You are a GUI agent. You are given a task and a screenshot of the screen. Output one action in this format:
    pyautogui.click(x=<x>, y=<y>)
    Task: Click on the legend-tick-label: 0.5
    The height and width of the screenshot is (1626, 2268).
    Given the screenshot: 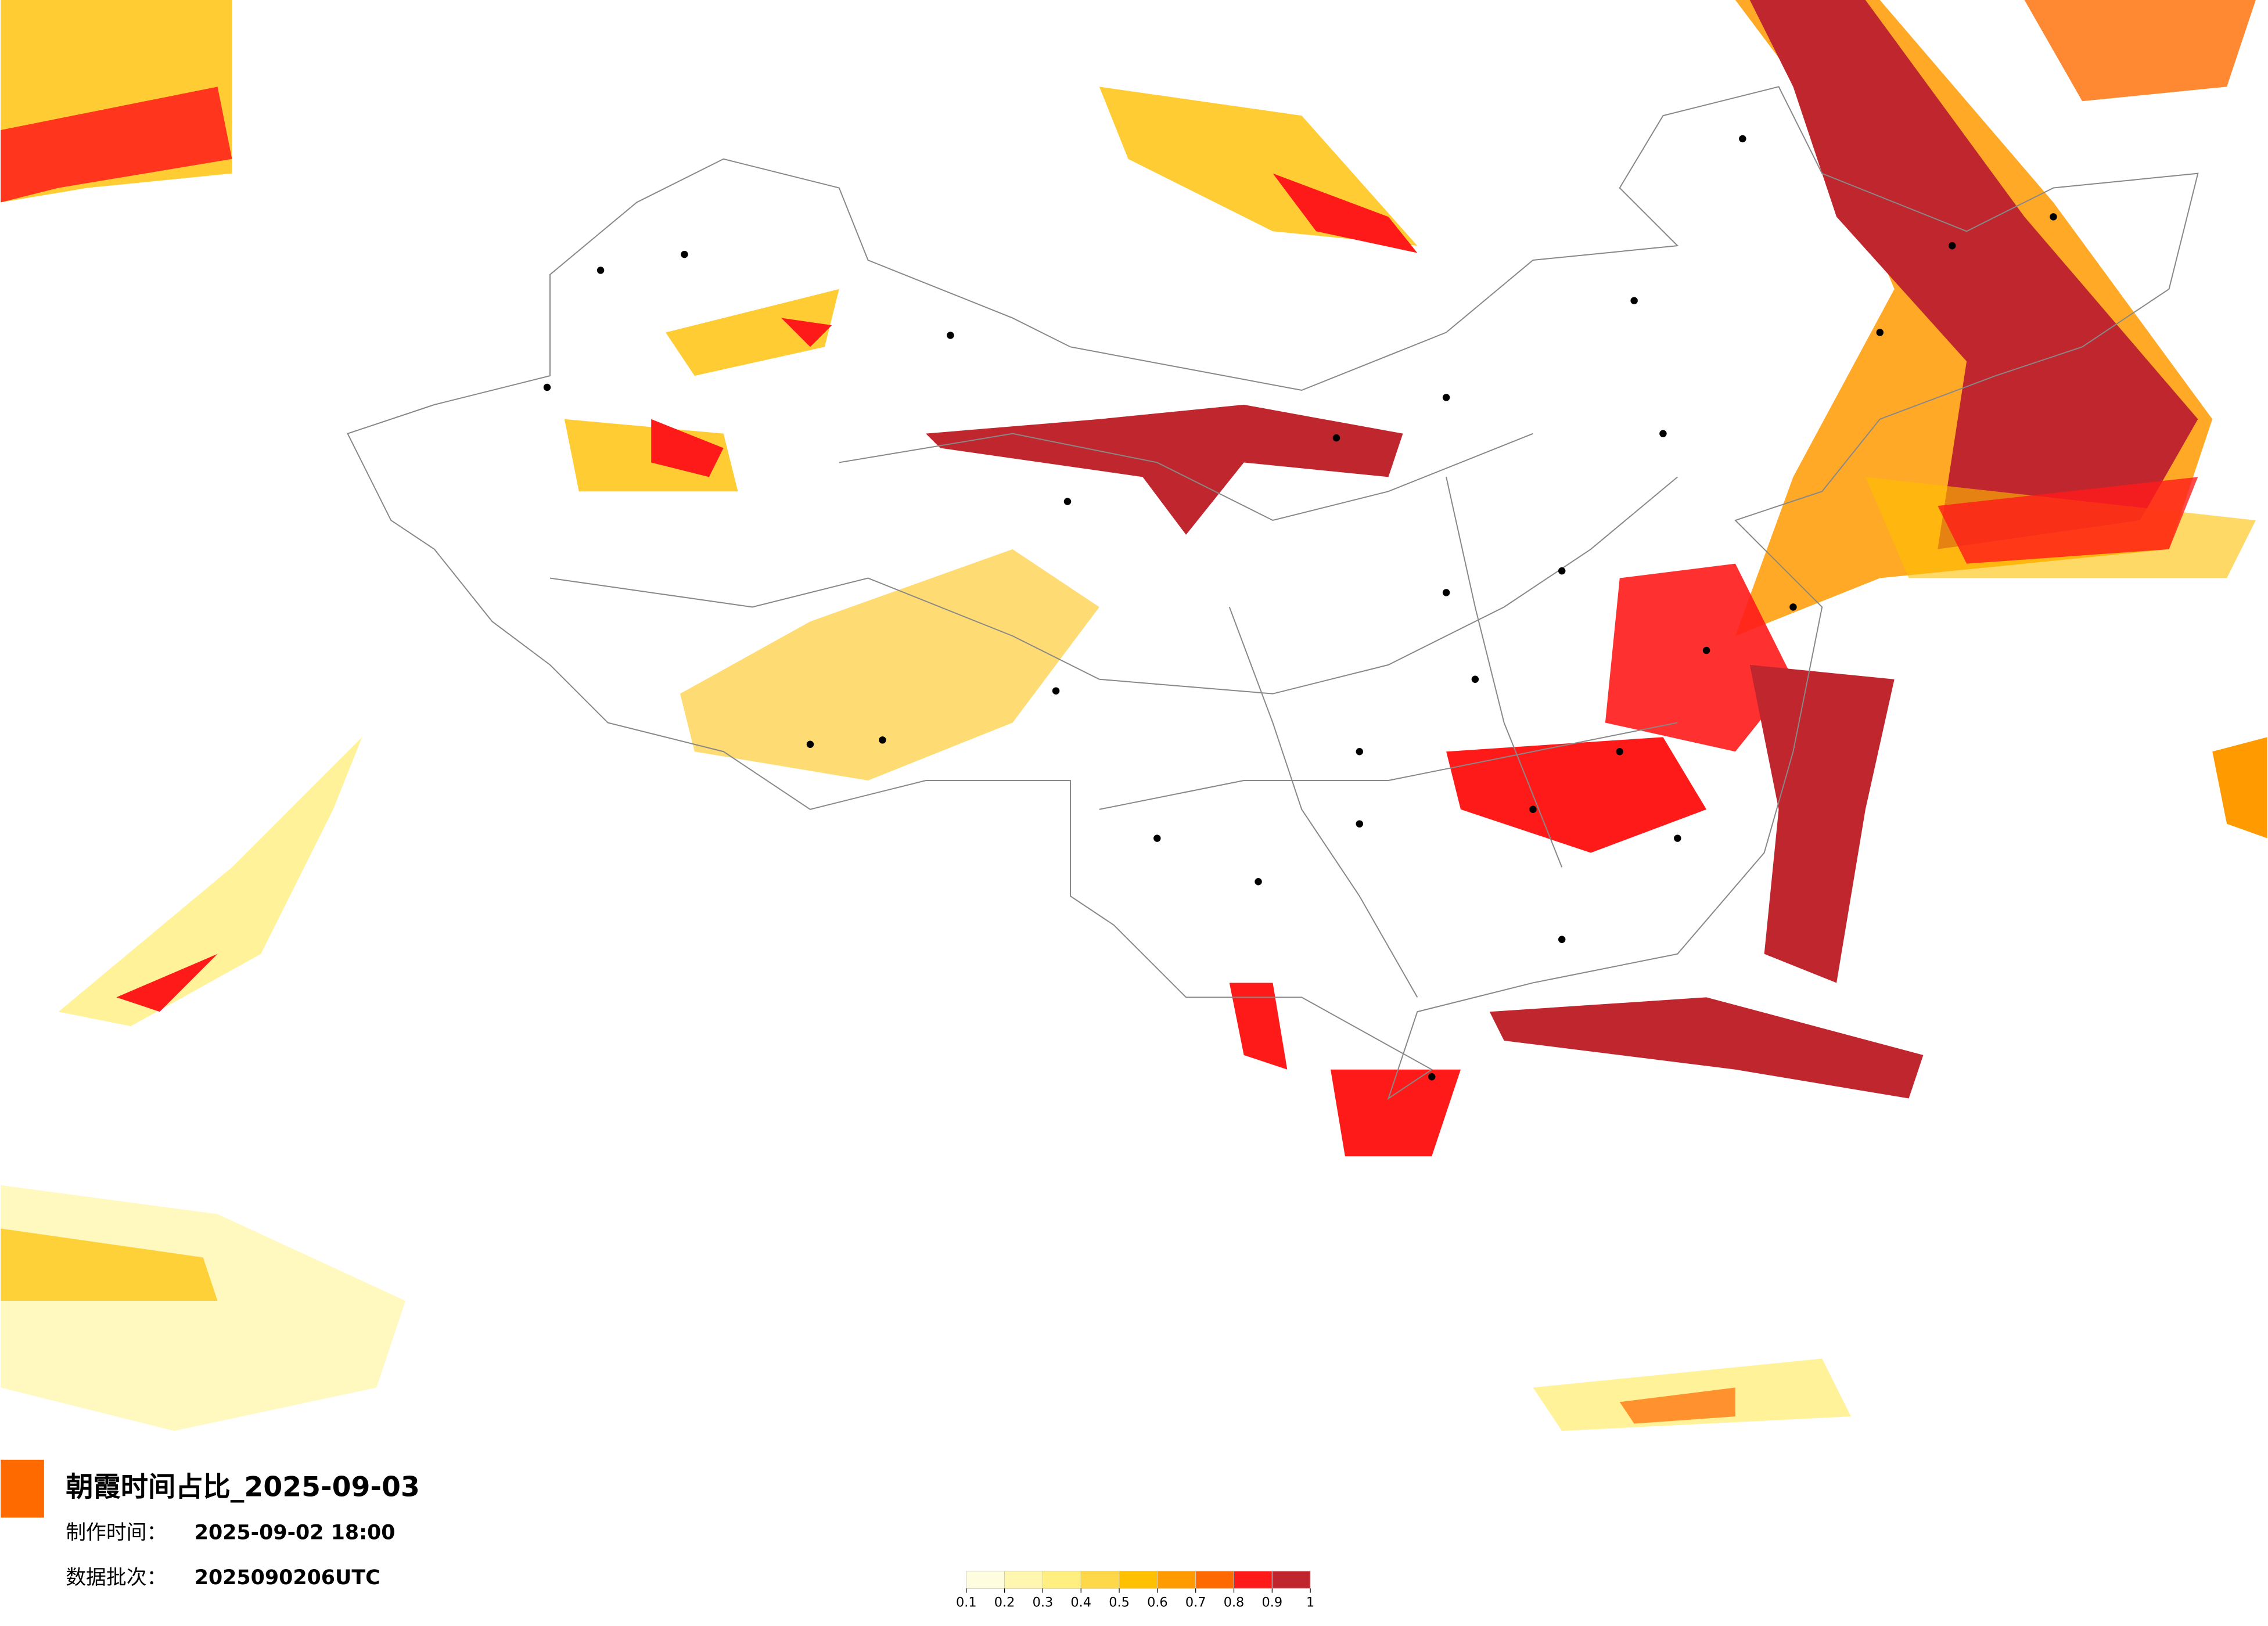 What is the action you would take?
    pyautogui.click(x=1119, y=1602)
    